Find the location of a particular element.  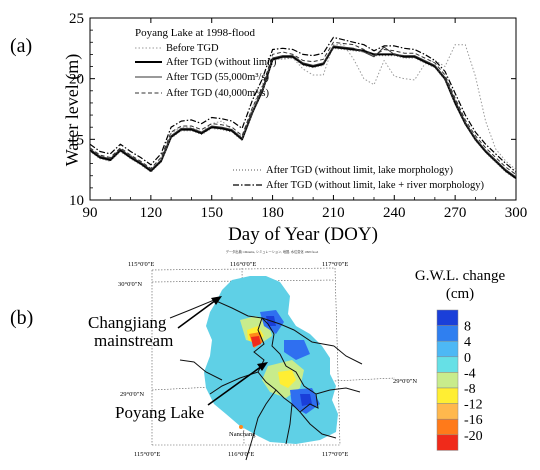

arrow-poyang is located at coordinates (235, 385).